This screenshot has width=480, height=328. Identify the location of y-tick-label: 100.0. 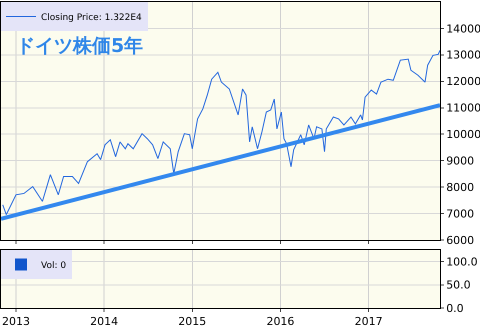
(462, 261).